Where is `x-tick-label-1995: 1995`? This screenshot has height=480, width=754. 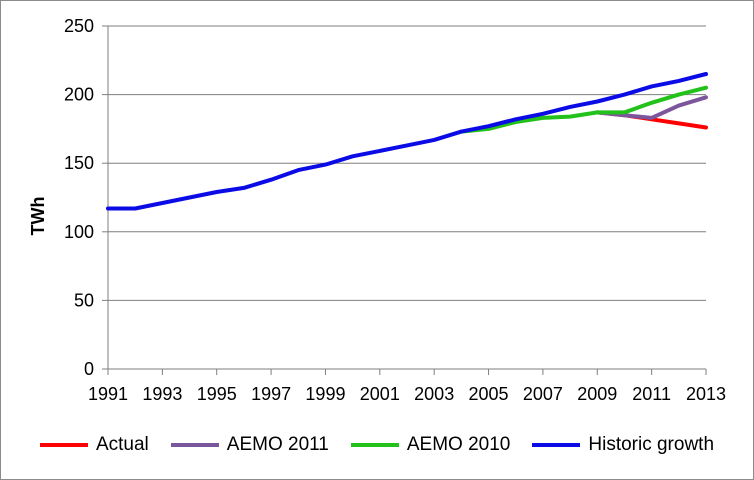
x-tick-label-1995: 1995 is located at coordinates (217, 394).